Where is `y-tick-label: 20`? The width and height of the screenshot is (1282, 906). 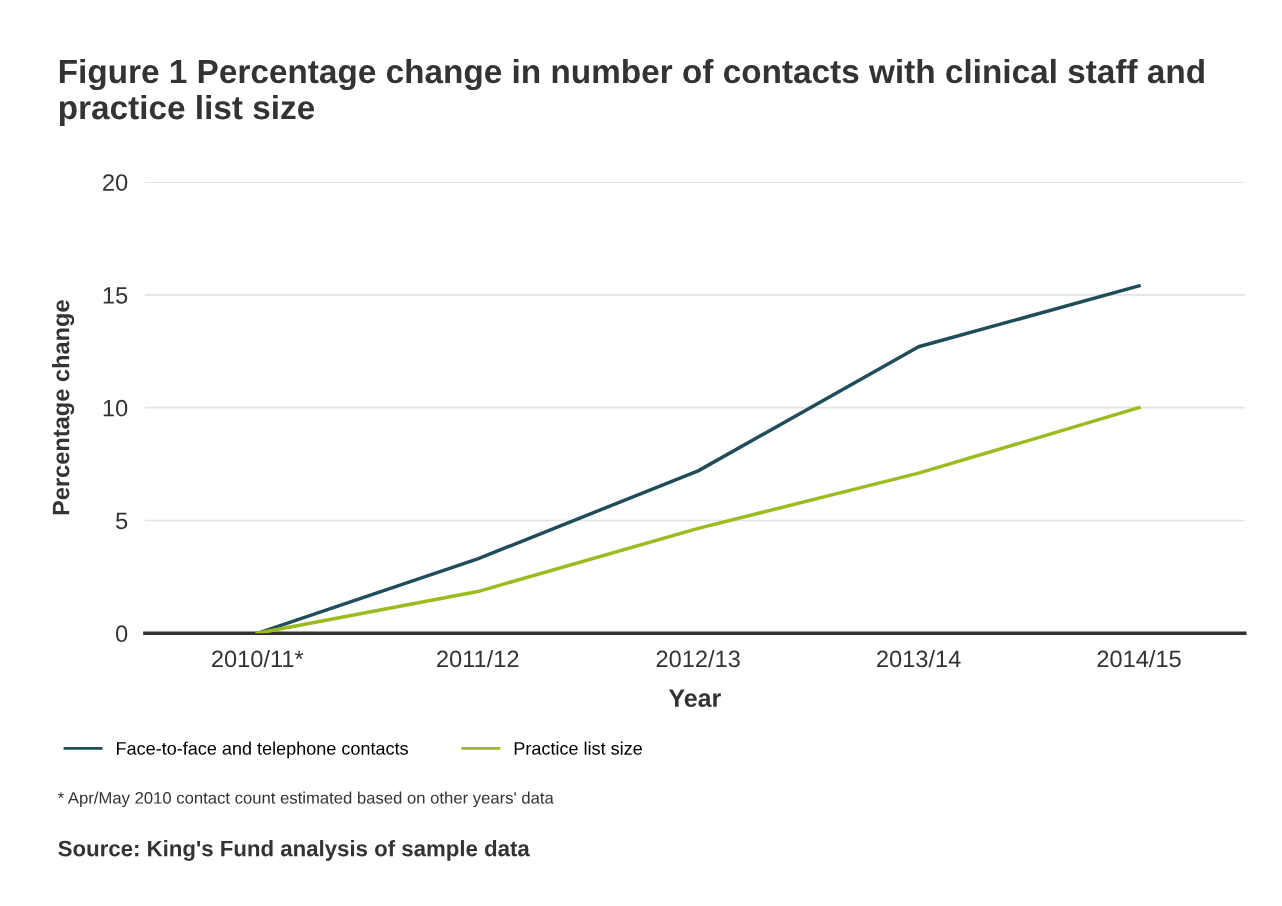
y-tick-label: 20 is located at coordinates (115, 182).